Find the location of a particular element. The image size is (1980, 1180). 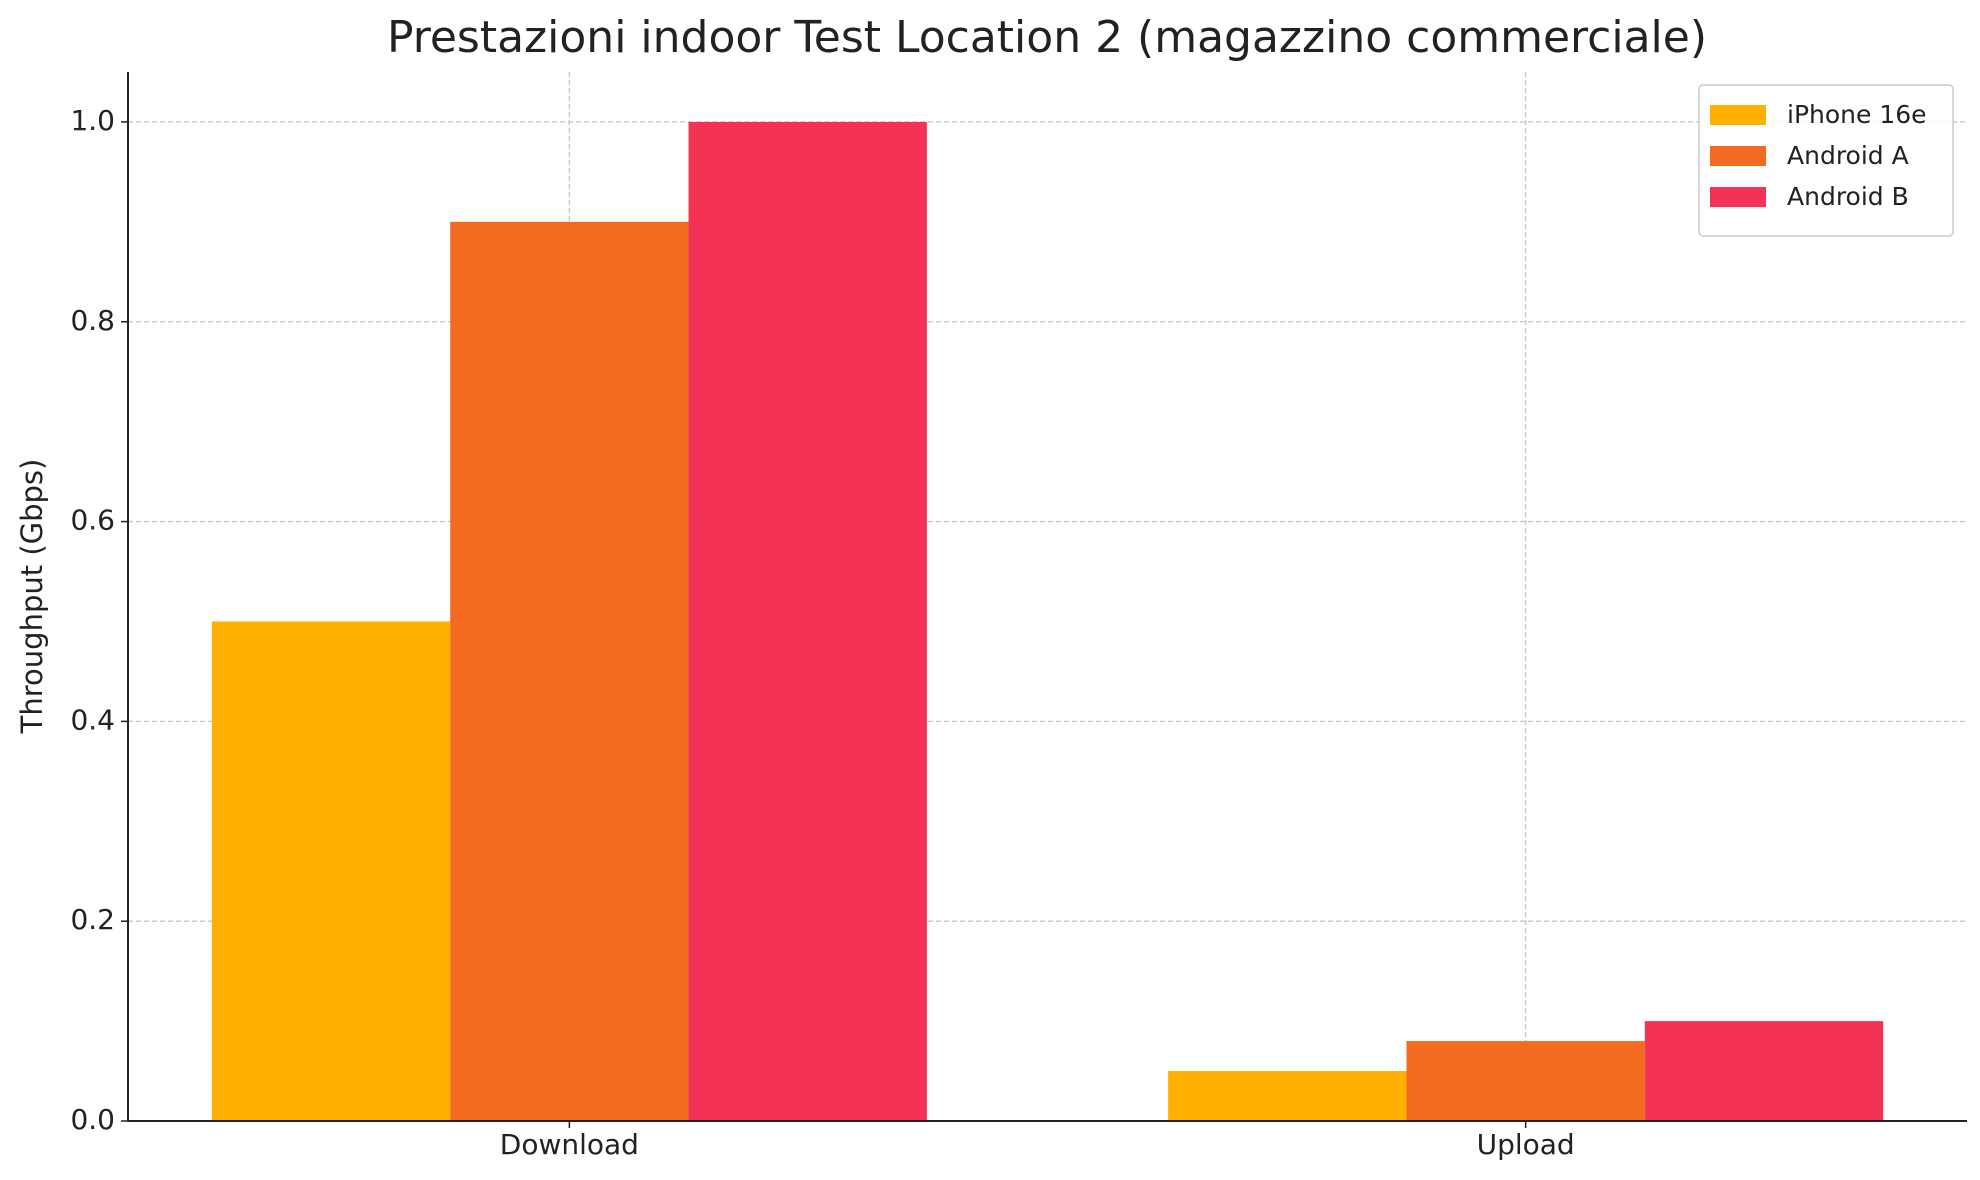

y-axis-label: Throughput (Gbps) is located at coordinates (32, 597).